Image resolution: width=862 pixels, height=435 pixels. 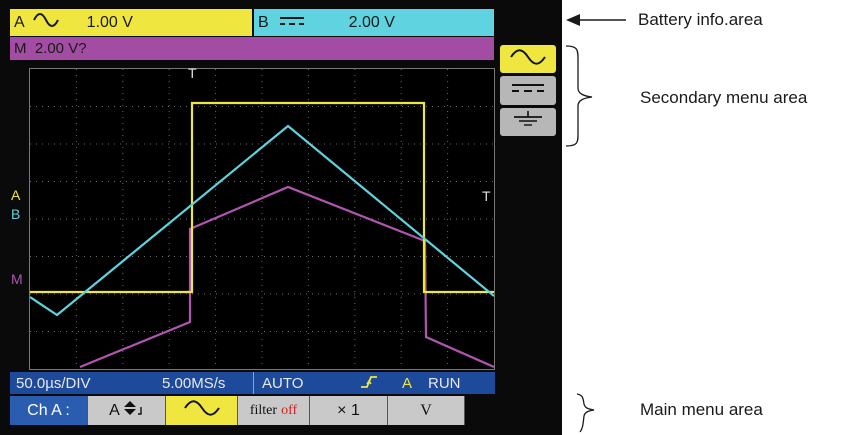 I want to click on coupling-ac-button, so click(x=202, y=410).